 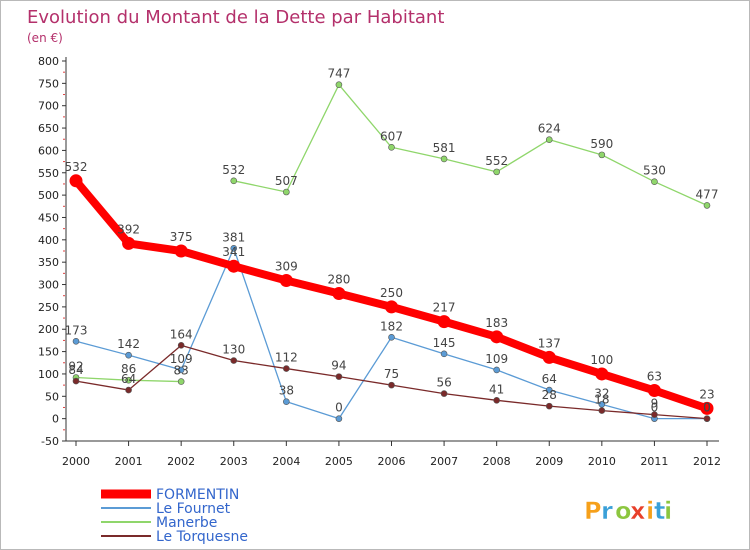 I want to click on data-label: 280, so click(x=338, y=279).